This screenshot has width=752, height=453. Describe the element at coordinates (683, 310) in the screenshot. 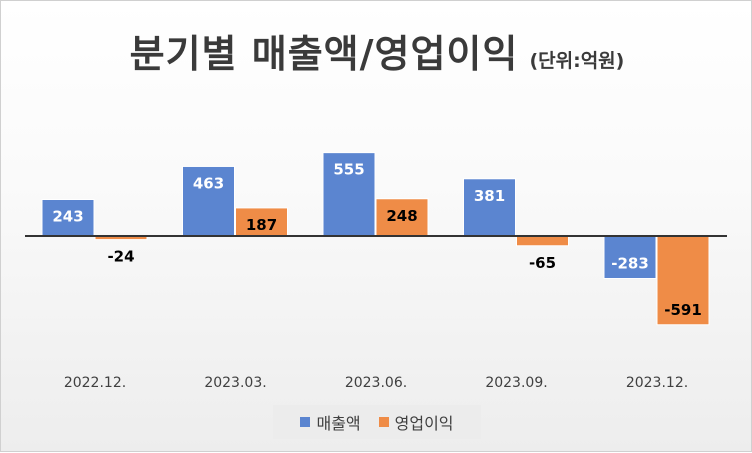

I see `data-label-operating-income-4: -591` at that location.